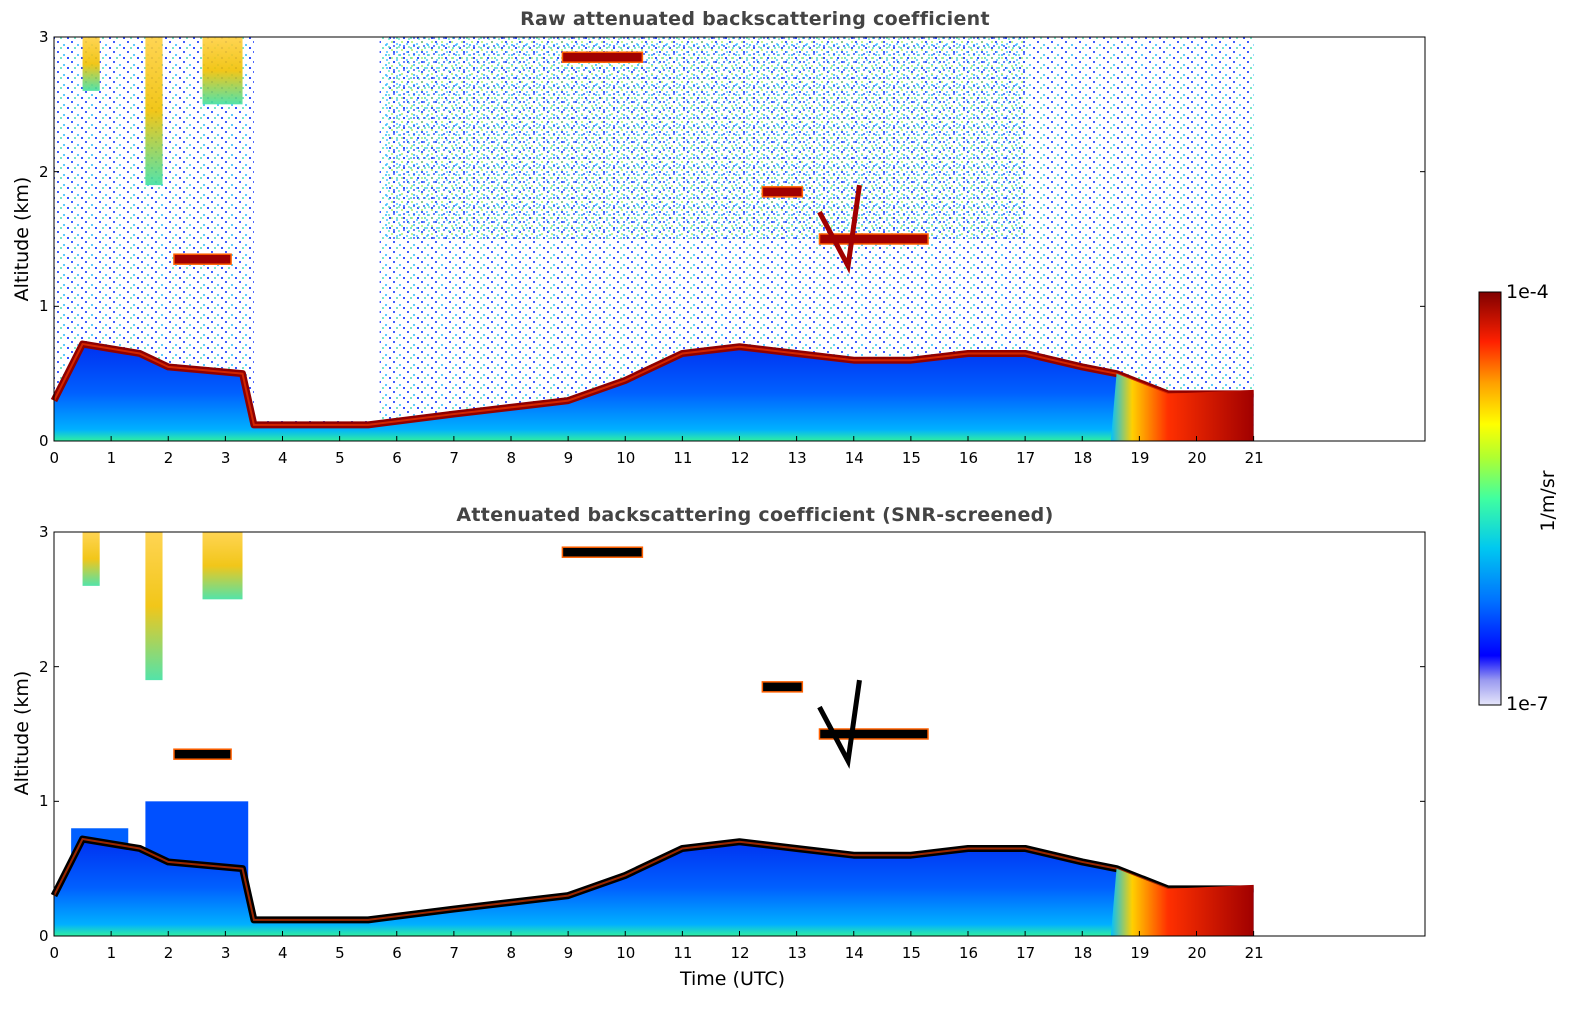  Describe the element at coordinates (705, 138) in the screenshot. I see `noise-field-upper` at that location.